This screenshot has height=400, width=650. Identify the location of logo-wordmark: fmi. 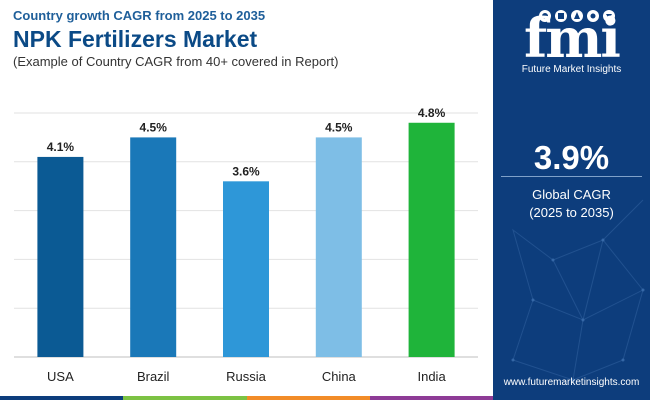
(572, 38).